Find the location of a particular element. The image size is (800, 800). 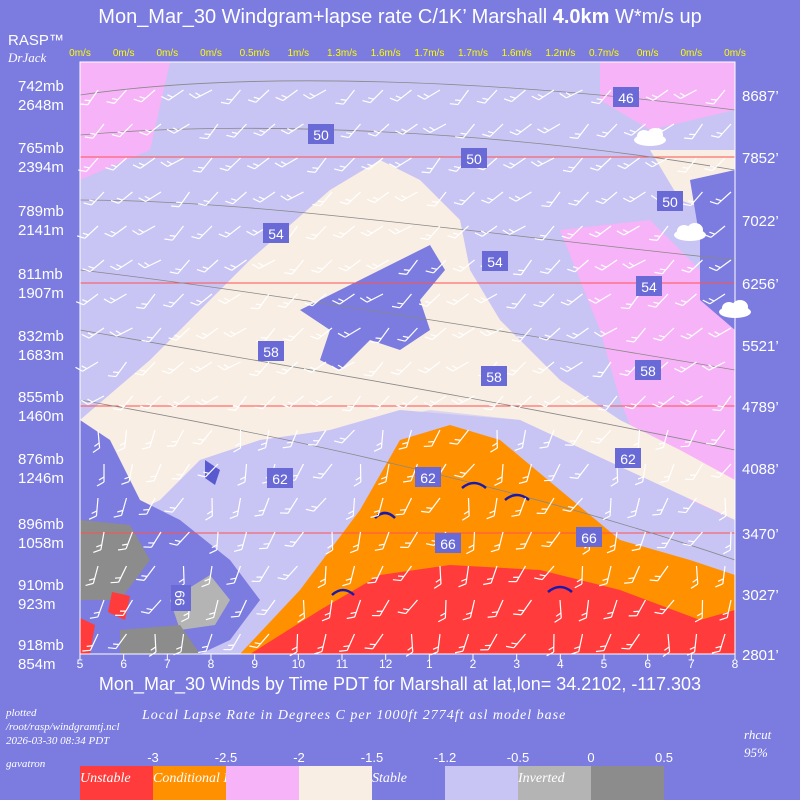

legend-tick: -1.5 is located at coordinates (372, 757).